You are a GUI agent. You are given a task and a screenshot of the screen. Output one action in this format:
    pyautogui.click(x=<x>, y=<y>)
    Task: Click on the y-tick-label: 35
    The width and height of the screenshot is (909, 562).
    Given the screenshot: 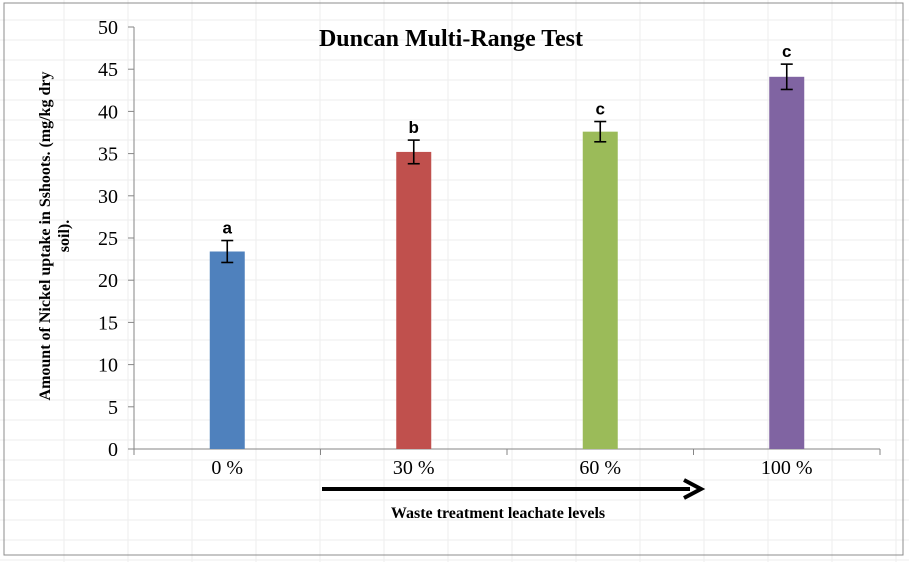 What is the action you would take?
    pyautogui.click(x=108, y=155)
    